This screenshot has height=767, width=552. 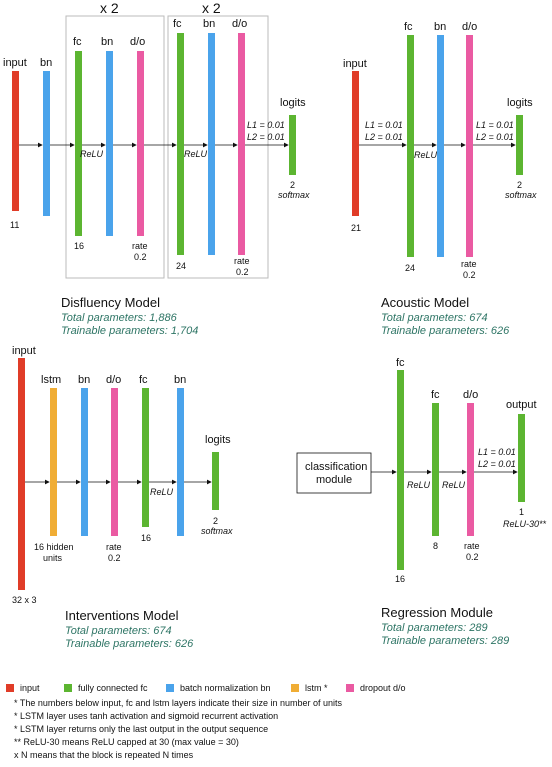 I want to click on total-parameters: Total parameters: 289, so click(x=434, y=628).